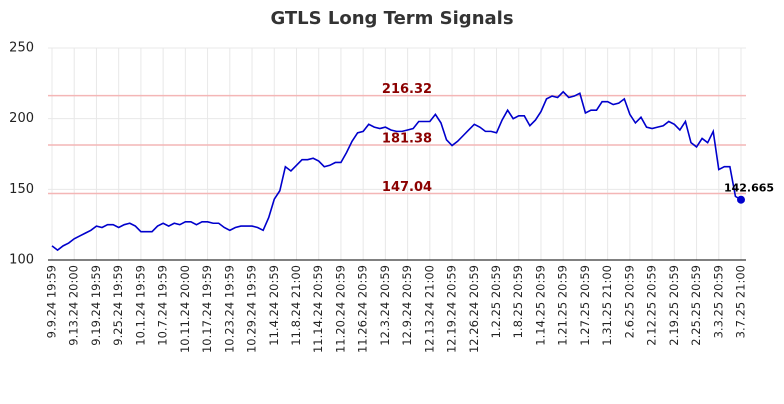 The width and height of the screenshot is (784, 404). What do you see at coordinates (391, 18) in the screenshot?
I see `chart-title: GTLS Long Term Signals` at bounding box center [391, 18].